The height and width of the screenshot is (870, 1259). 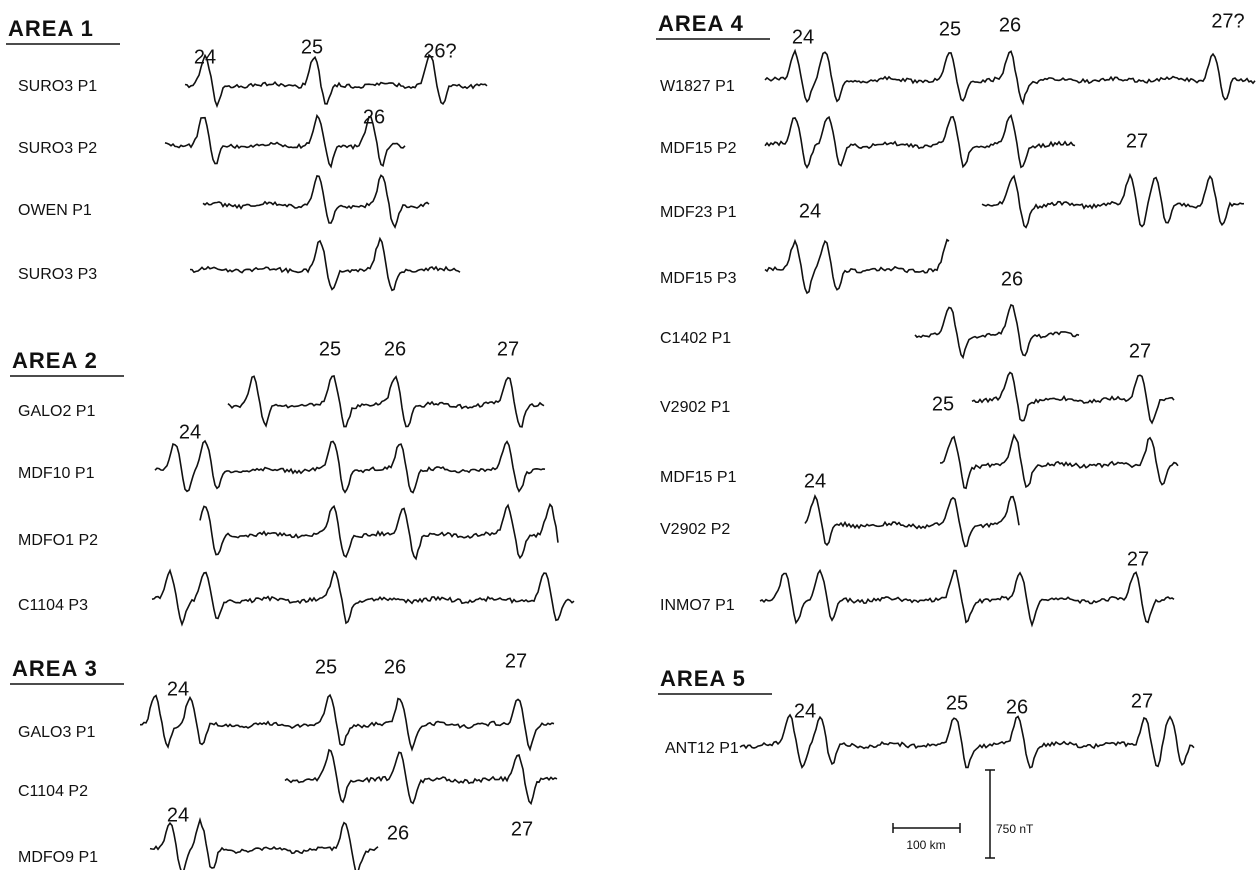 I want to click on area-title: AREA 2, so click(x=55, y=360).